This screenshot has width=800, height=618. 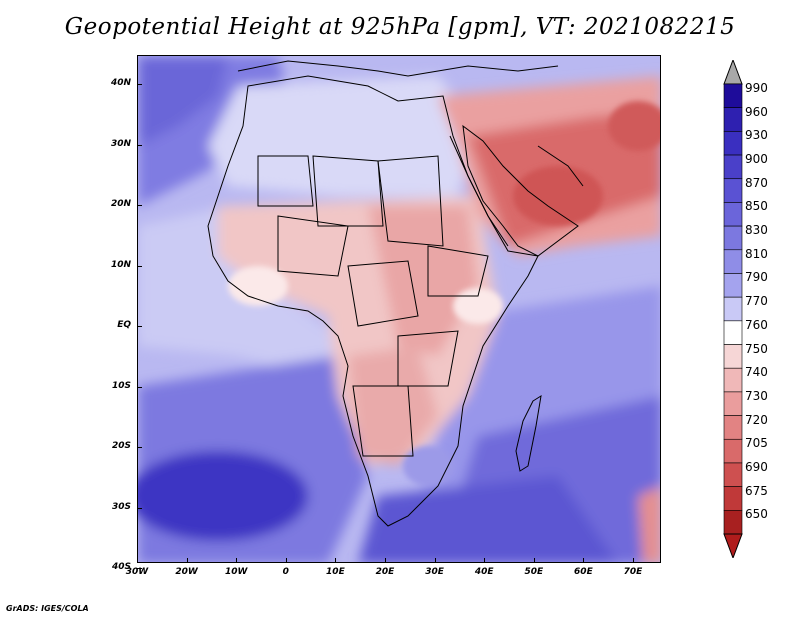 What do you see at coordinates (121, 567) in the screenshot?
I see `lat-label: 40S` at bounding box center [121, 567].